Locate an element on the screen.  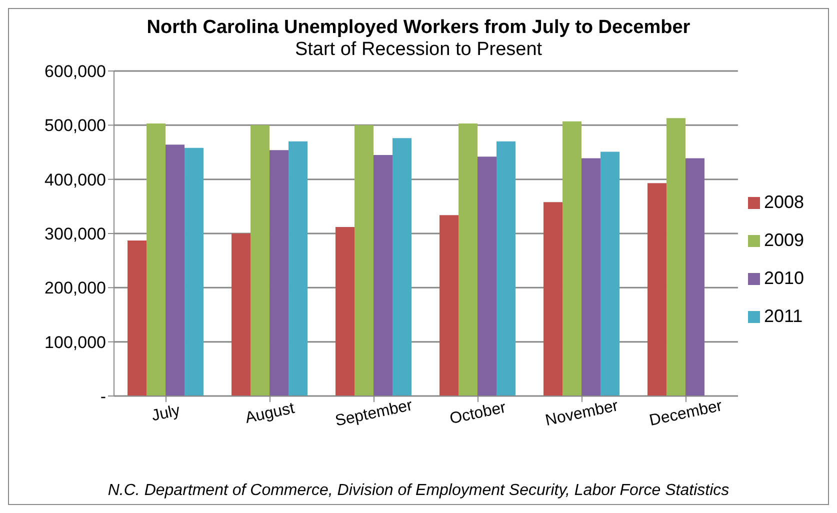
y-tick-label: 400,000 is located at coordinates (75, 180).